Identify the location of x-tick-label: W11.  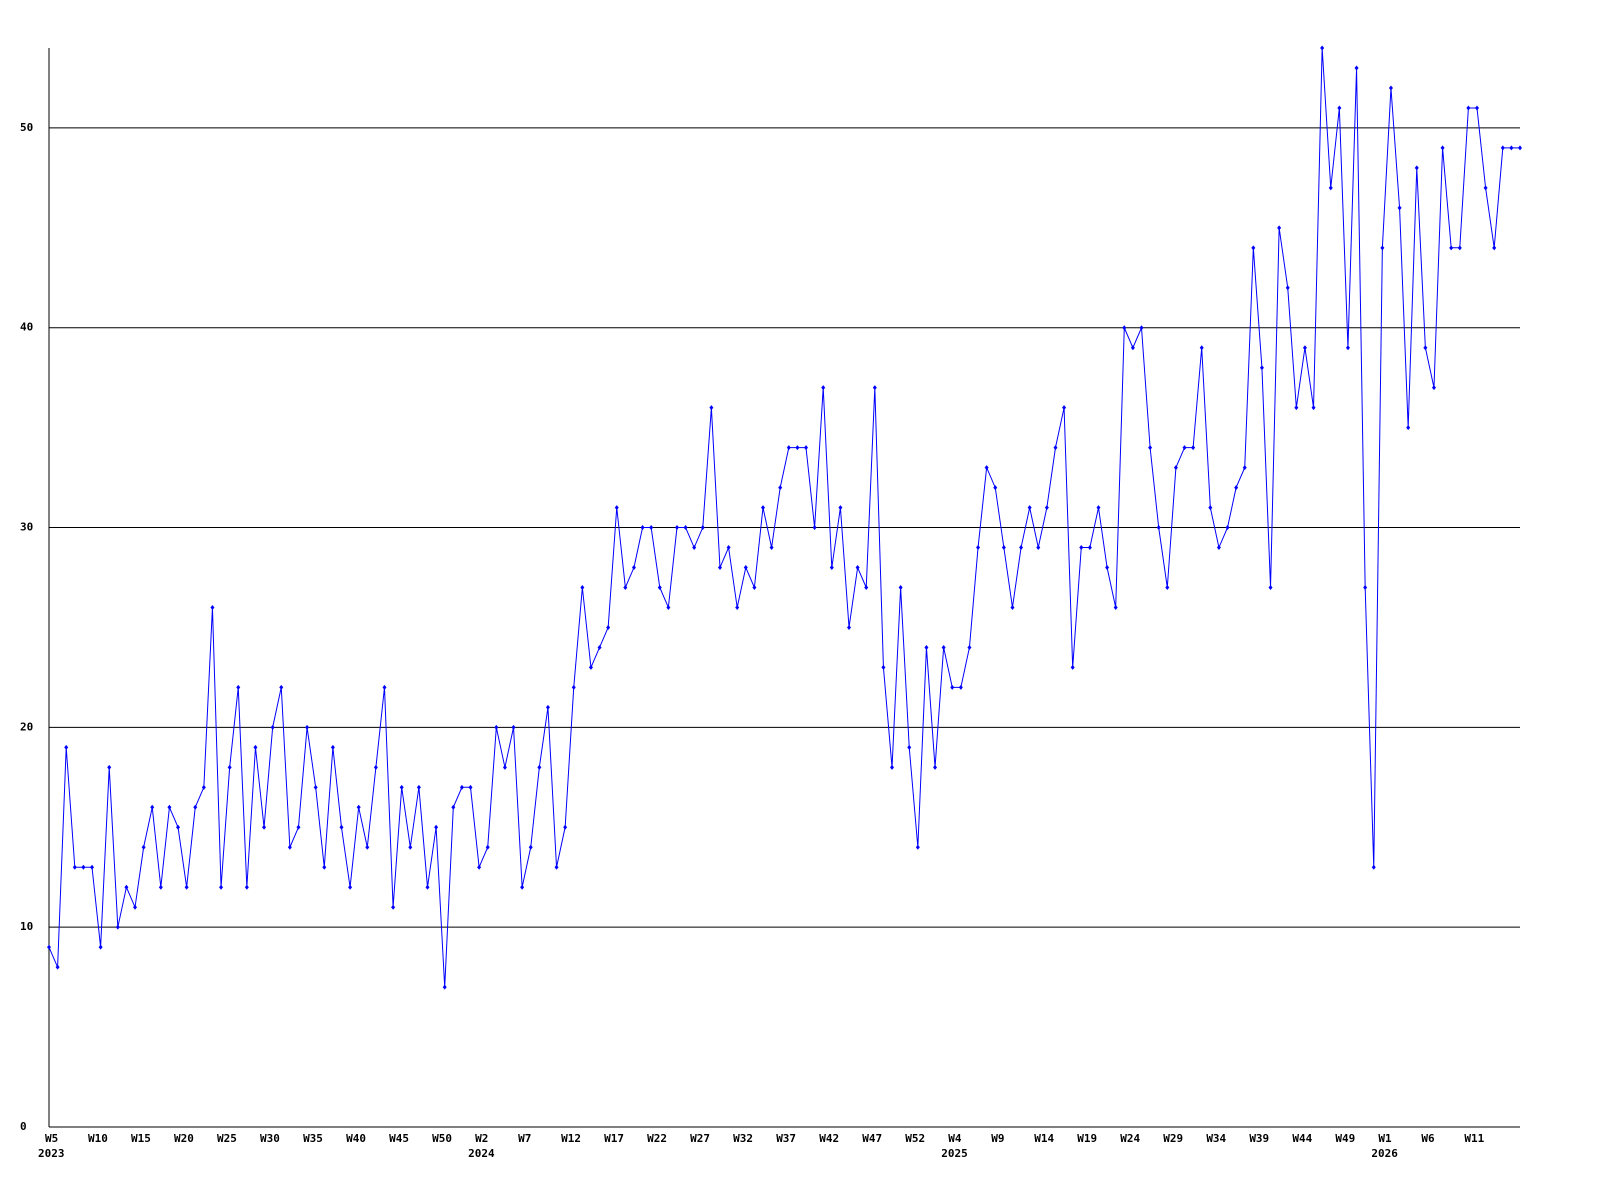
(1474, 1138).